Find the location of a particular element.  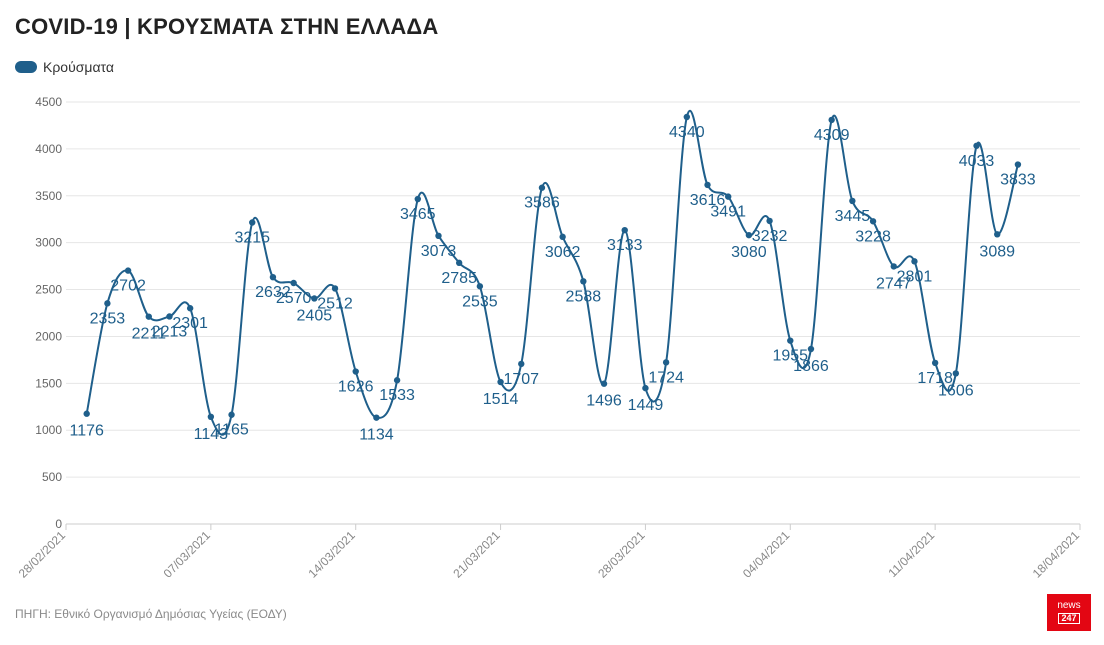

data-label: 2702 is located at coordinates (128, 286).